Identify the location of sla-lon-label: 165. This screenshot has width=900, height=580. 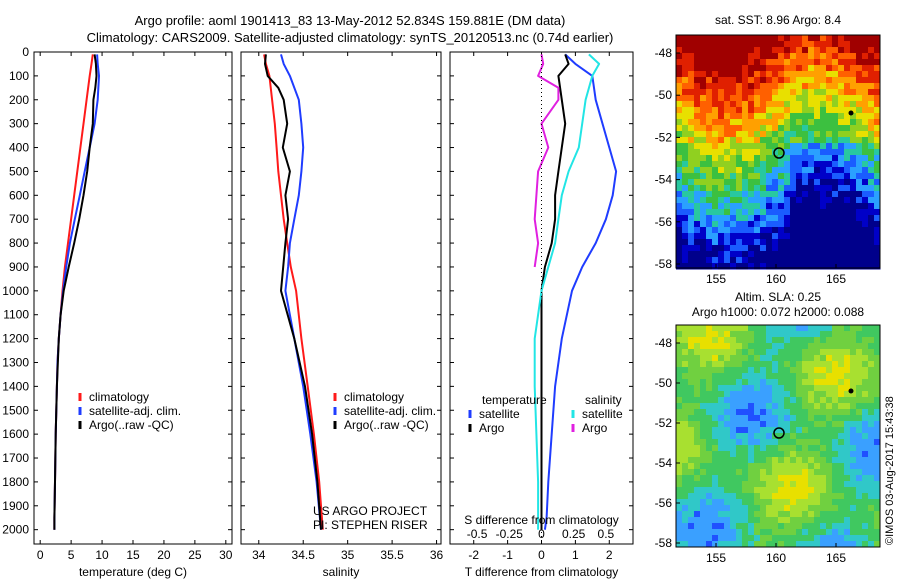
(836, 558).